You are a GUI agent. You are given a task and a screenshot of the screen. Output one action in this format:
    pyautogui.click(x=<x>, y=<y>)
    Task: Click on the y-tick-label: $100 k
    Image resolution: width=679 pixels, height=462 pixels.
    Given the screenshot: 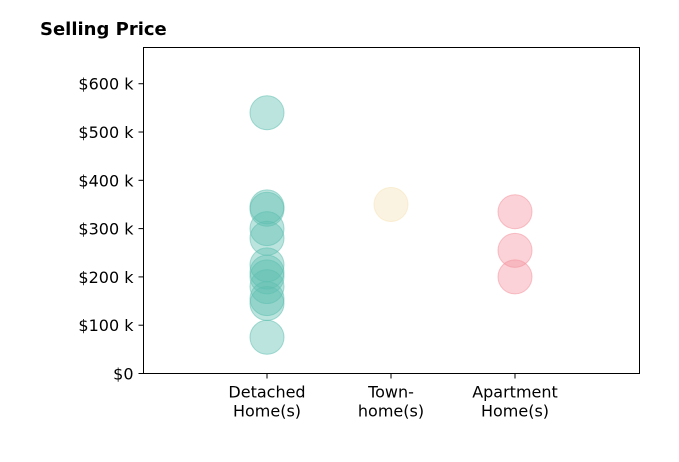 What is the action you would take?
    pyautogui.click(x=106, y=325)
    